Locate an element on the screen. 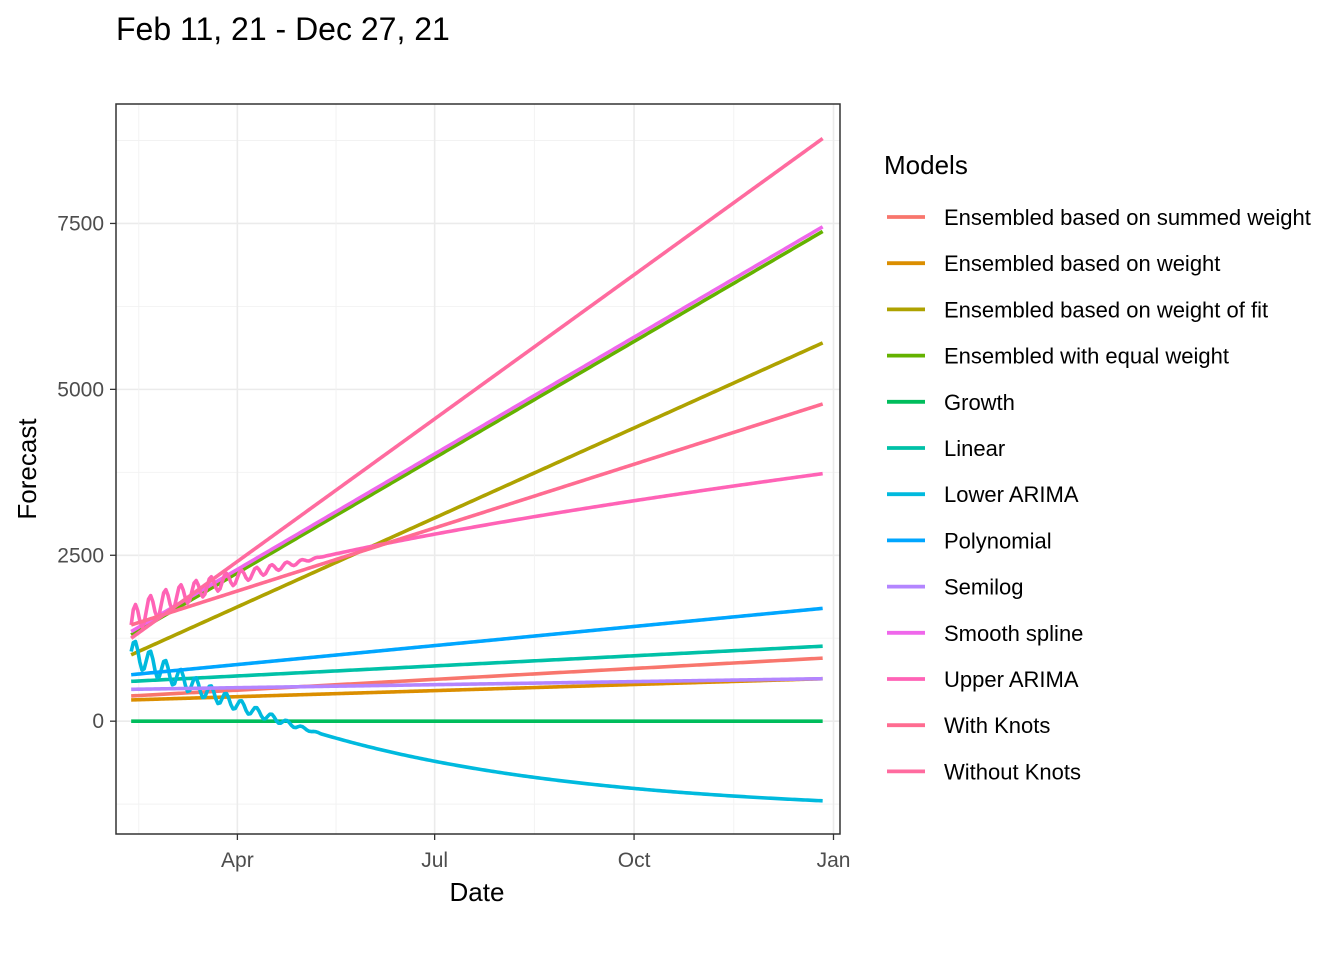  legend-label: Linear is located at coordinates (974, 448).